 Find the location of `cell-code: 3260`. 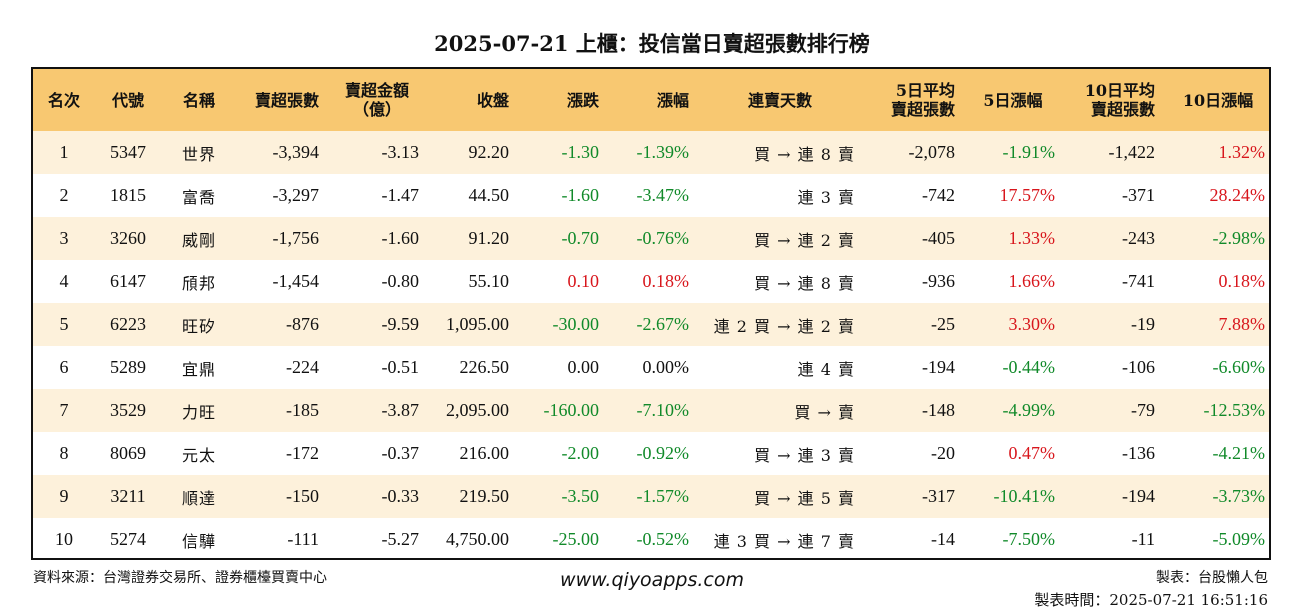

cell-code: 3260 is located at coordinates (128, 238).